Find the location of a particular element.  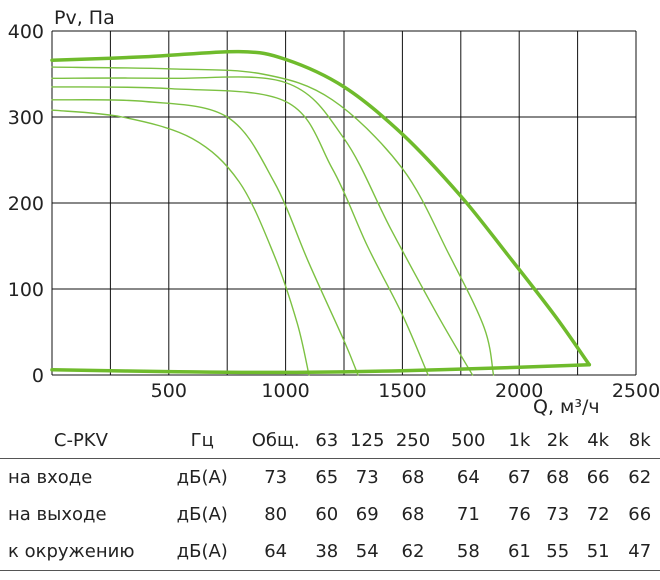

value-cell: 60 is located at coordinates (327, 514).